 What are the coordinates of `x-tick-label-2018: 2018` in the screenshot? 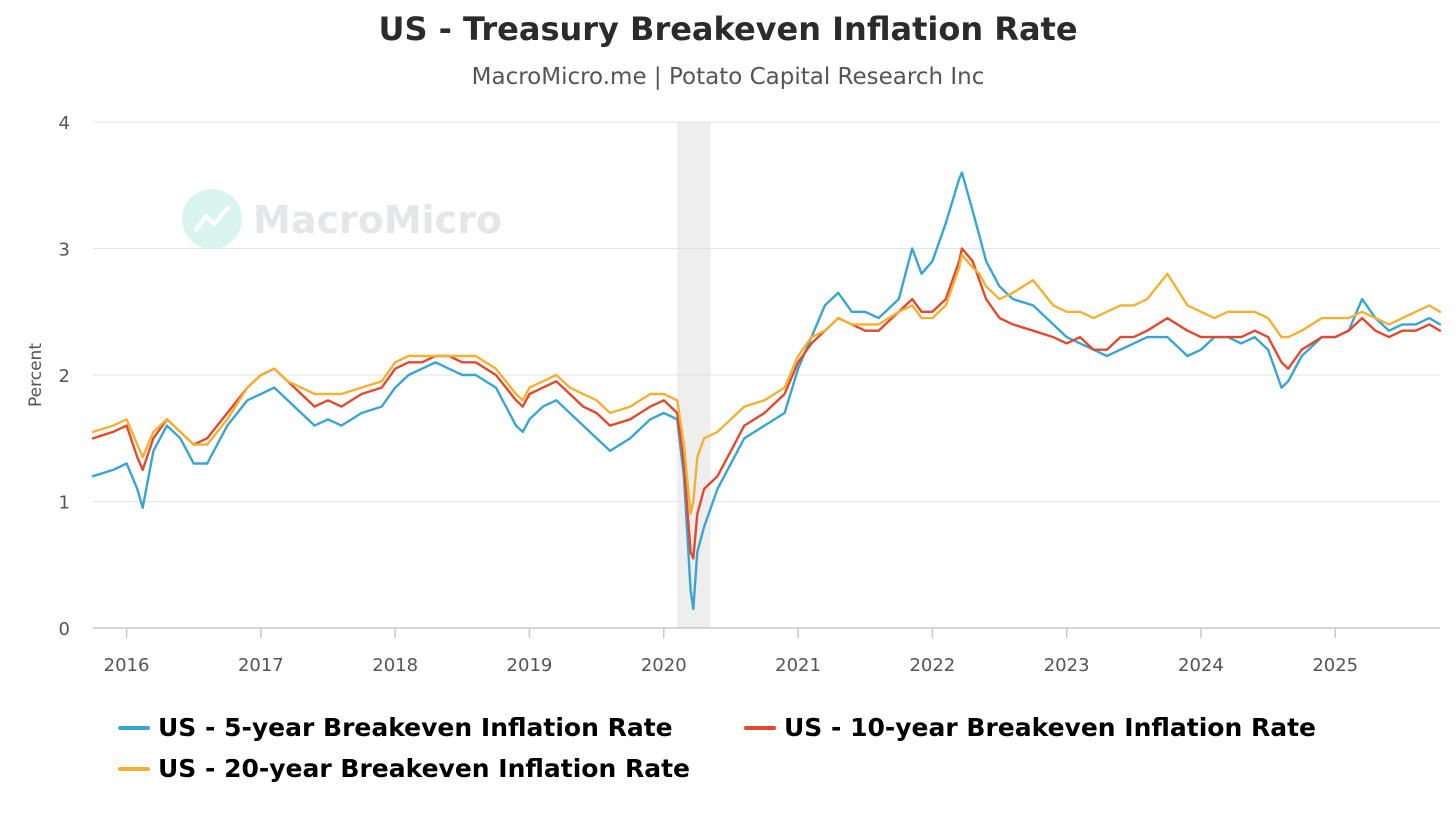 It's located at (395, 665).